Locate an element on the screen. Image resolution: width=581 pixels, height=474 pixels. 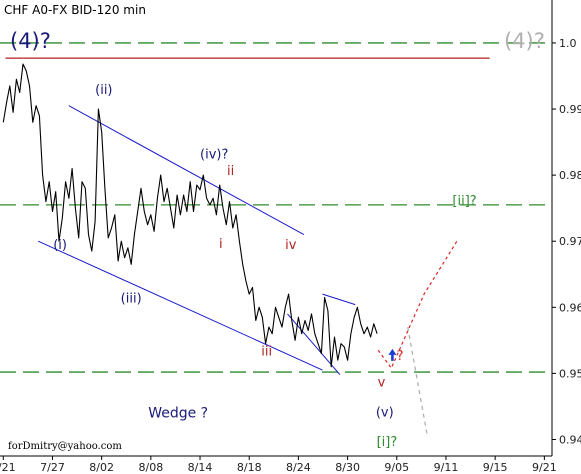
y-ticks: 0.94 0.95 0.96 0.97 0.98 0.99 1.0 is located at coordinates (566, 241).